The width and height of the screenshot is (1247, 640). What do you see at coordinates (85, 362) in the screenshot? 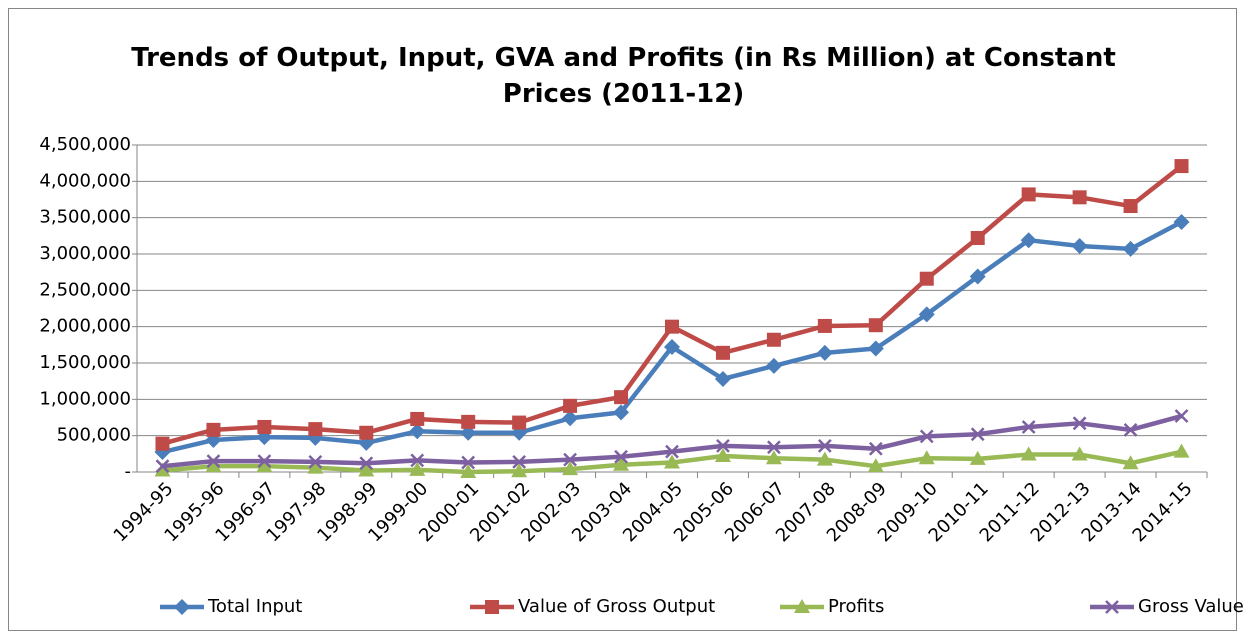
I see `y-tick-label: 1,500,000` at bounding box center [85, 362].